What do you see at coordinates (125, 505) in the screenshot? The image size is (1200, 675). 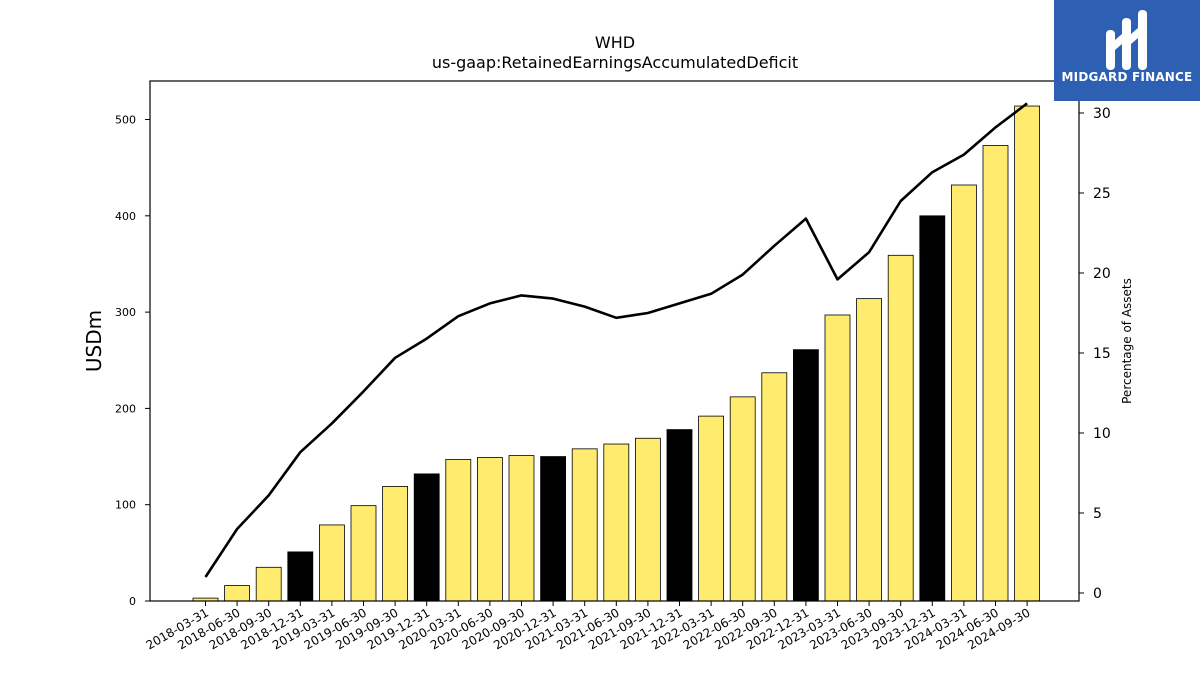 I see `y-tick-label: 100` at bounding box center [125, 505].